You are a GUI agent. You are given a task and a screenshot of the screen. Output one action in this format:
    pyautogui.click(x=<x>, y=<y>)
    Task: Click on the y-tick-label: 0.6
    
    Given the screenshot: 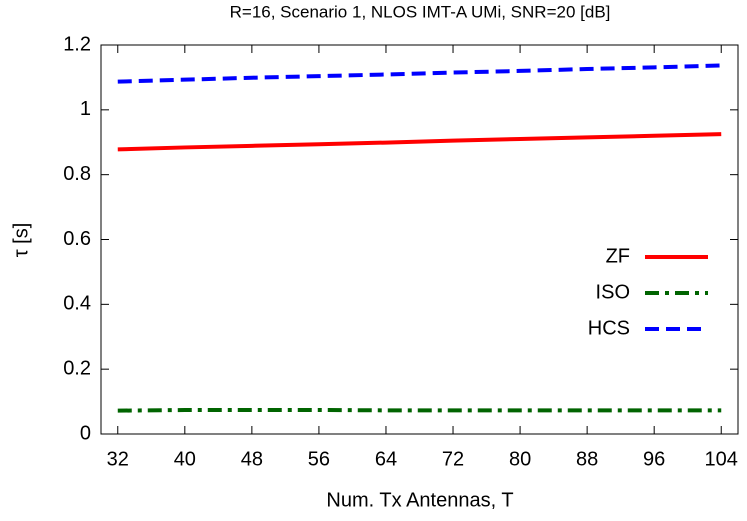 What is the action you would take?
    pyautogui.click(x=77, y=239)
    